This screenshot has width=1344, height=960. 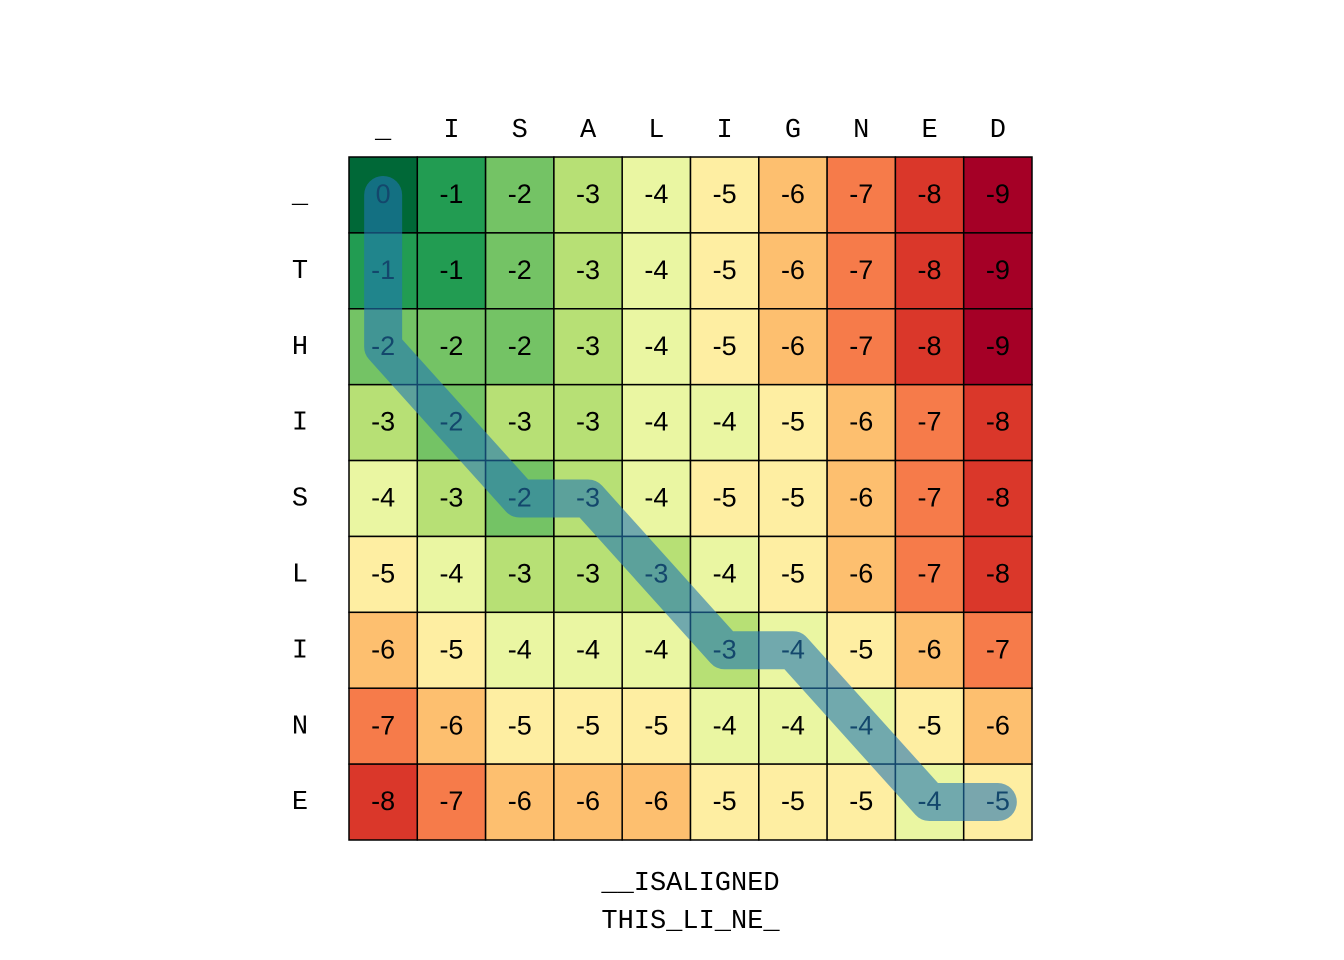 What do you see at coordinates (300, 500) in the screenshot?
I see `row-label: S` at bounding box center [300, 500].